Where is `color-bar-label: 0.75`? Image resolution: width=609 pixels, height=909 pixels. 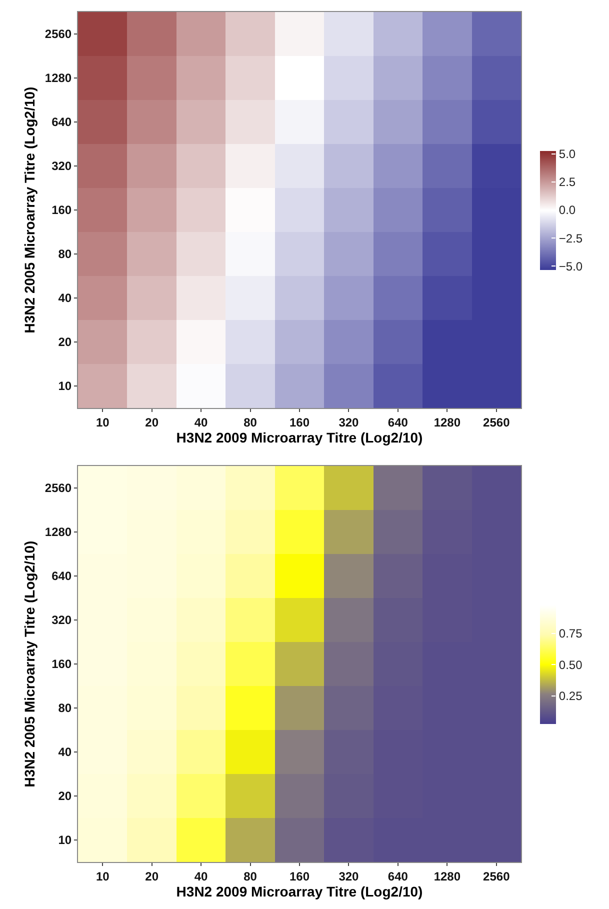
color-bar-label: 0.75 is located at coordinates (570, 633).